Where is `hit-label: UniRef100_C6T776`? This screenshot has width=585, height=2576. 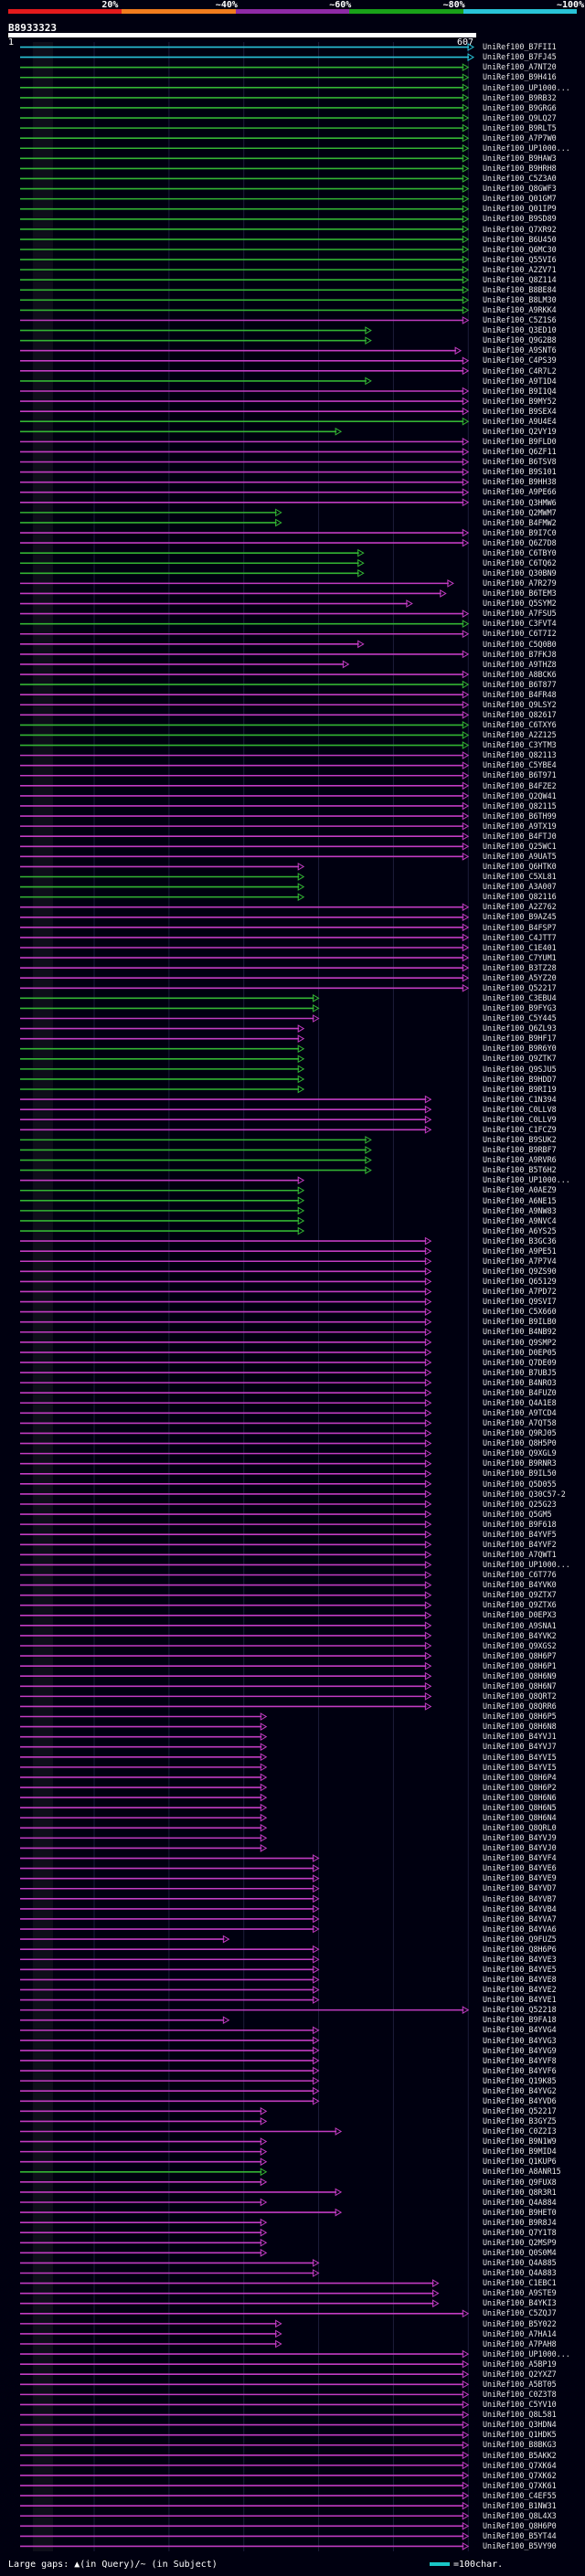
hit-label: UniRef100_C6T776 is located at coordinates (520, 1575).